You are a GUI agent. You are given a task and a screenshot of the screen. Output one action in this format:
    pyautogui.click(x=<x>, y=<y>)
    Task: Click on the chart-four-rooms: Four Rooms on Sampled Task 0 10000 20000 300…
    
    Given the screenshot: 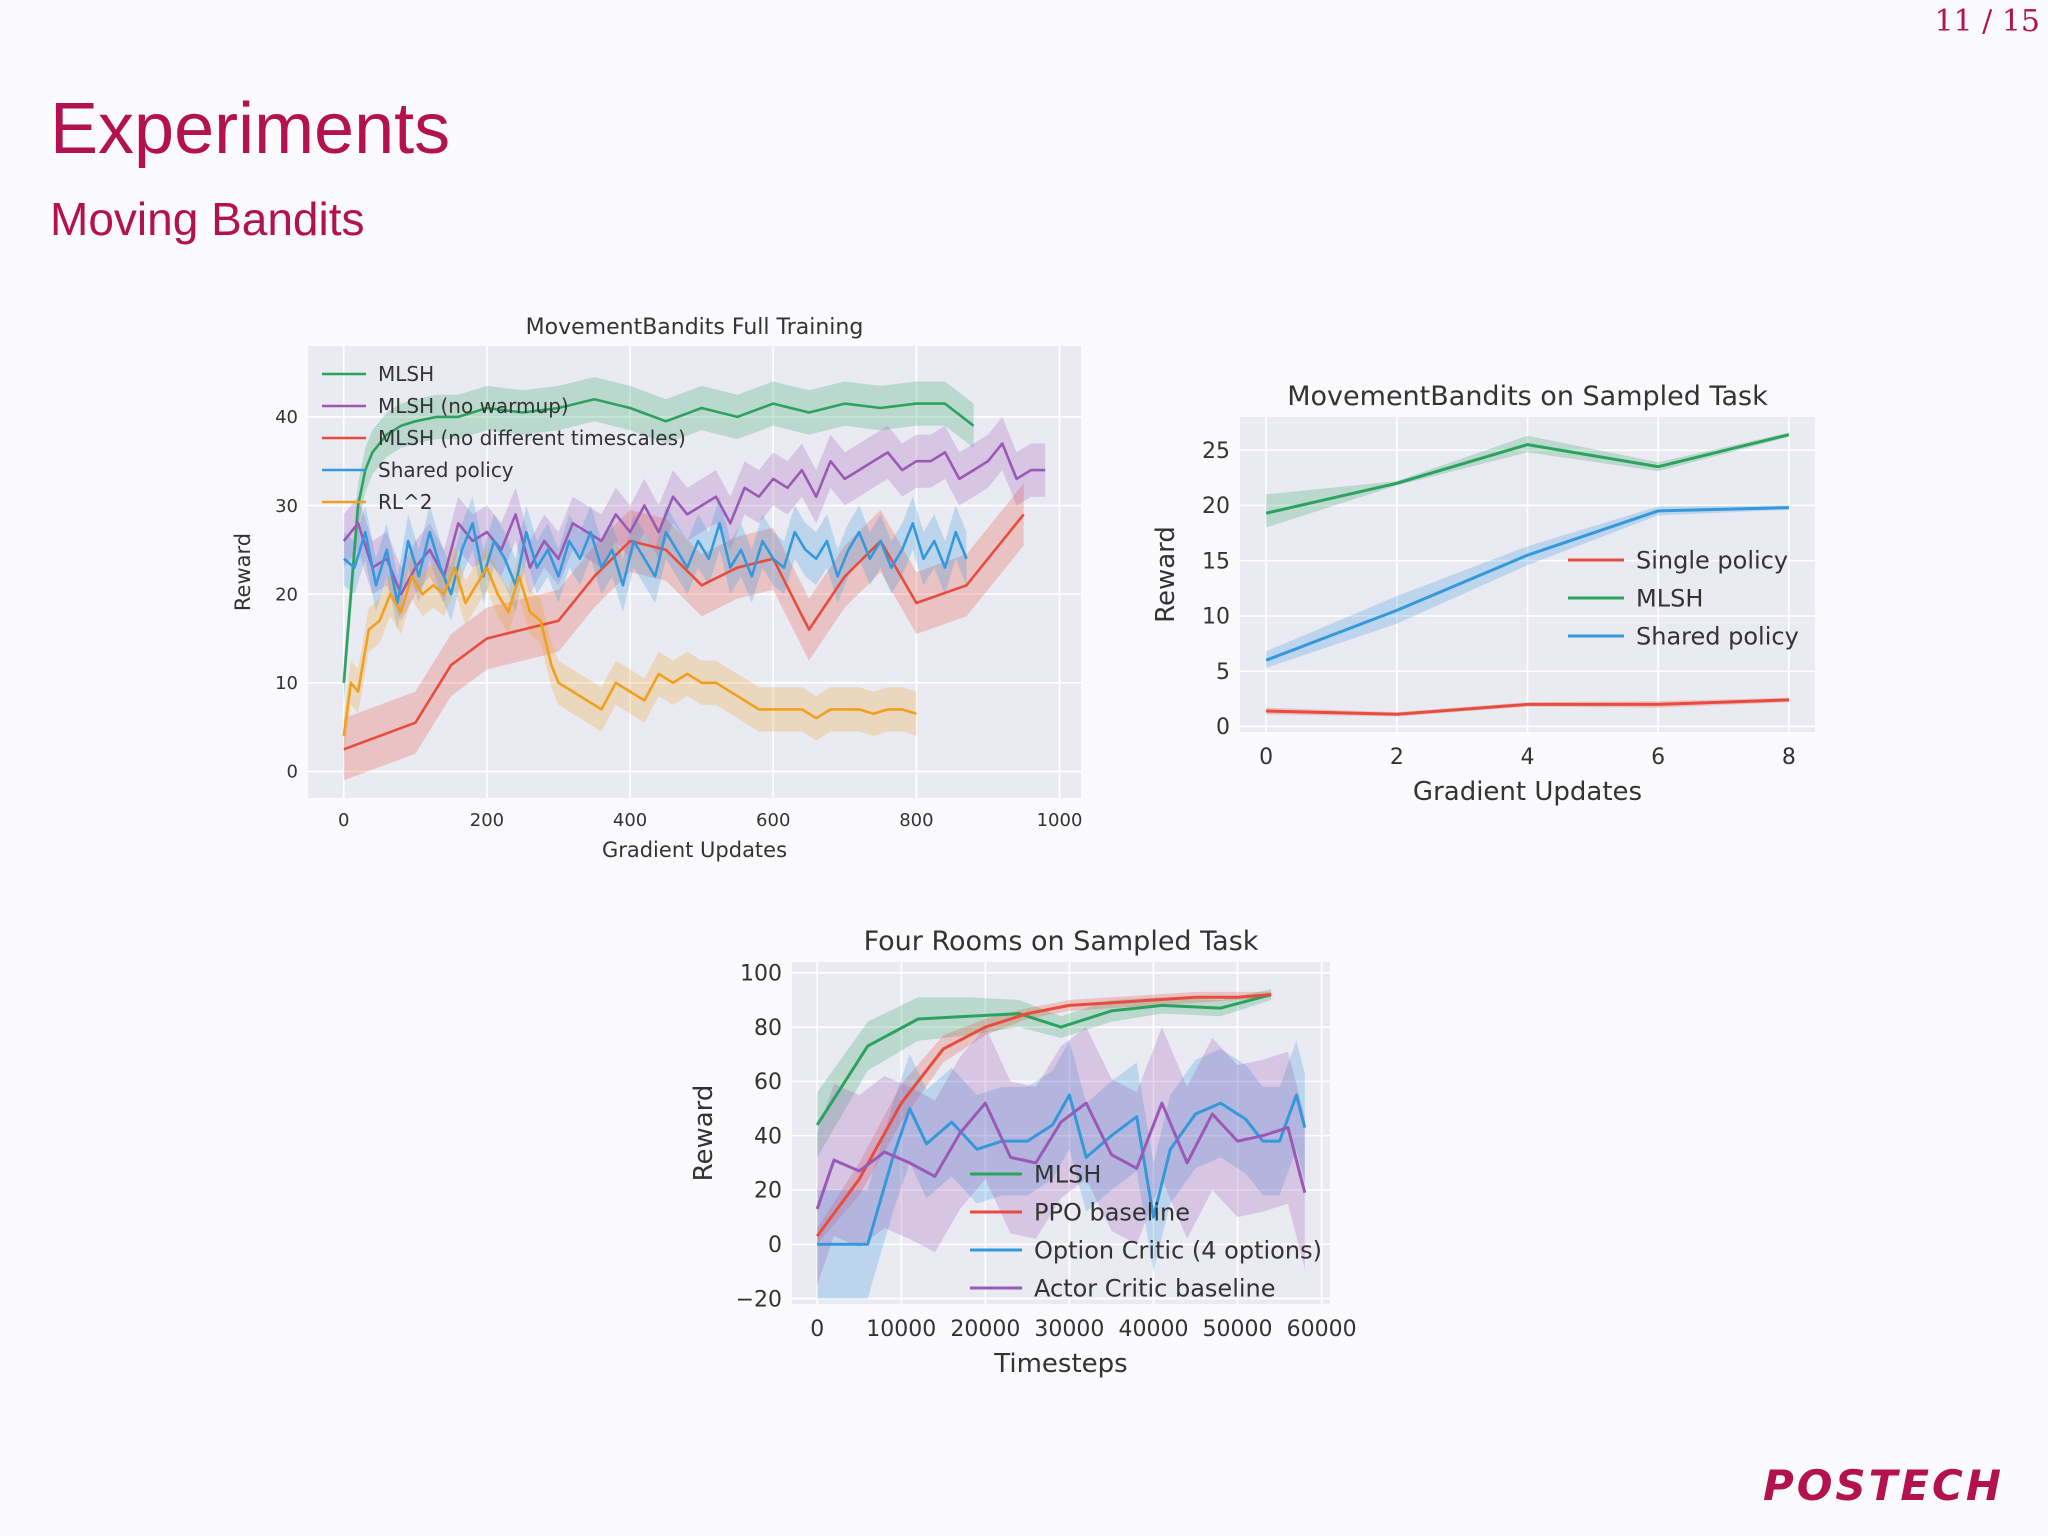 What is the action you would take?
    pyautogui.click(x=1023, y=1152)
    